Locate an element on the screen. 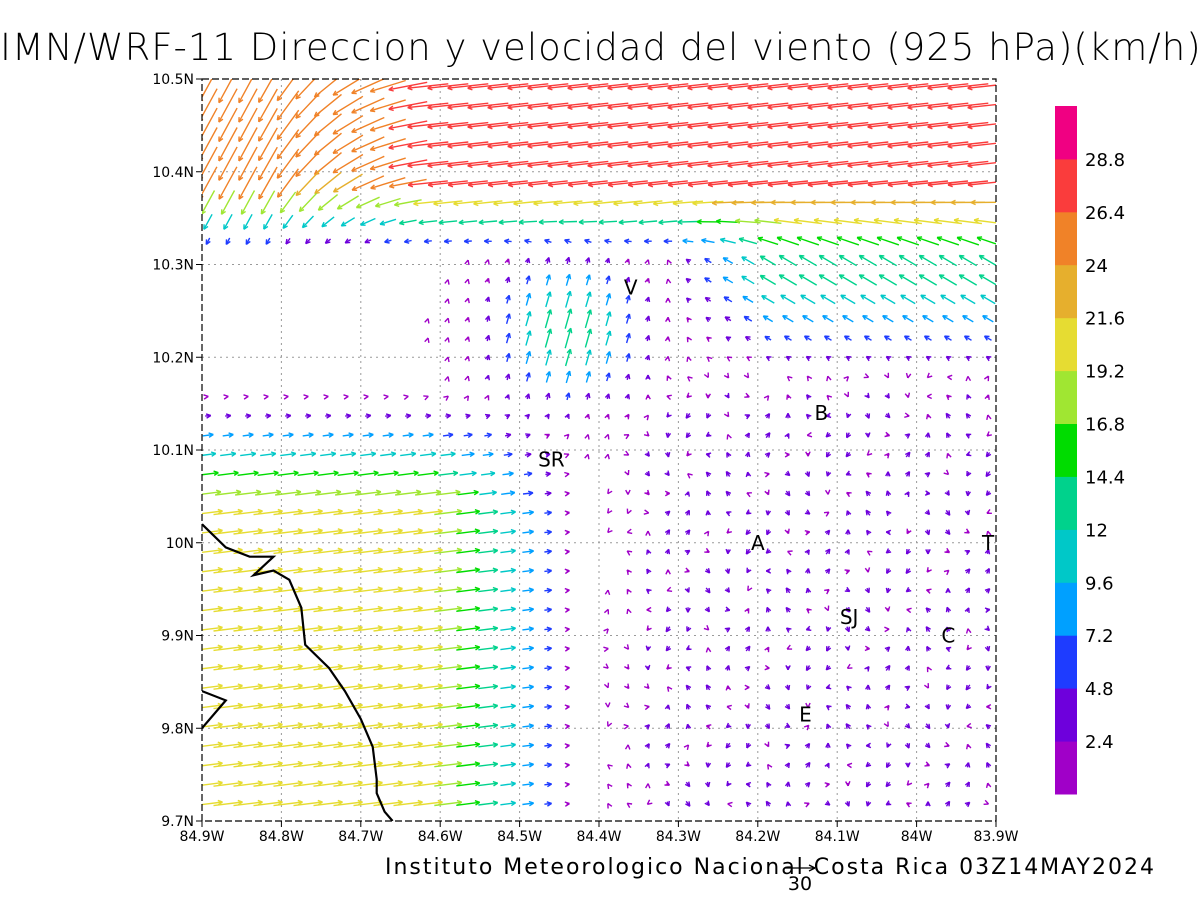 The height and width of the screenshot is (900, 1200). colorbar-swatch is located at coordinates (1066, 397).